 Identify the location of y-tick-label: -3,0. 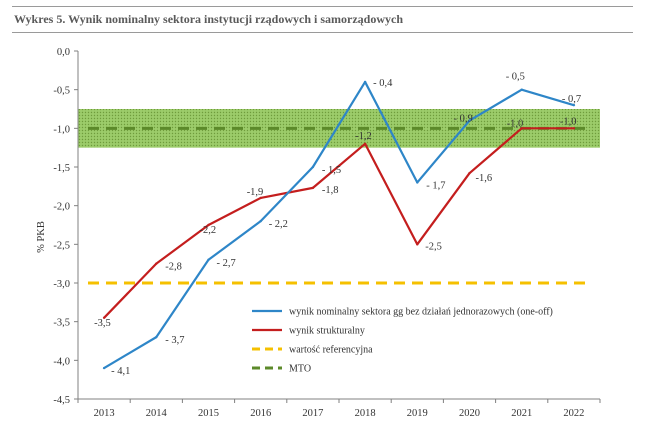
(61, 284).